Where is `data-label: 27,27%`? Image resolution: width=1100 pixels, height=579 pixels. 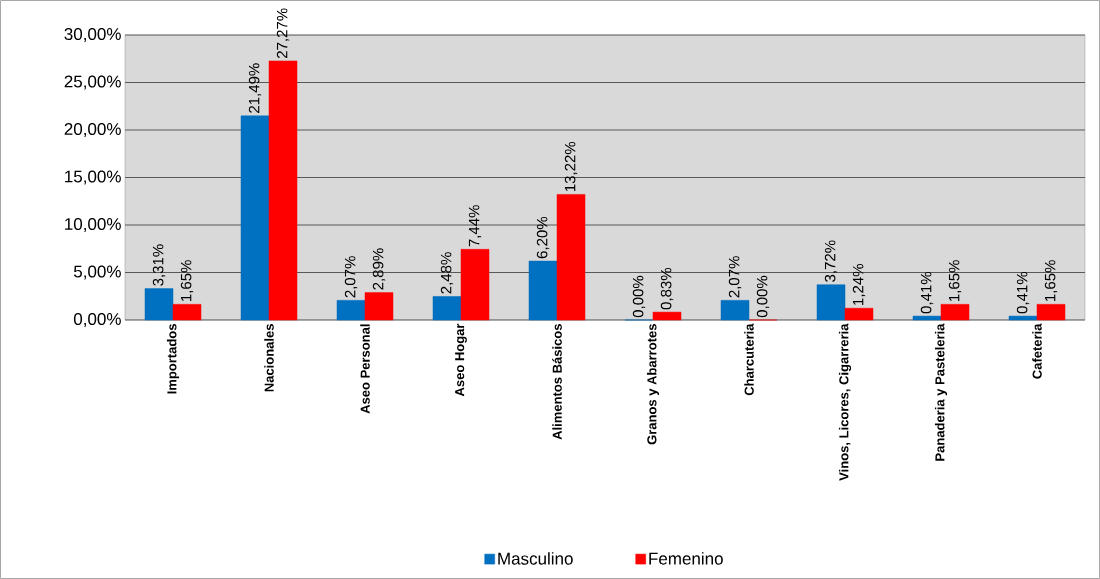 data-label: 27,27% is located at coordinates (283, 33).